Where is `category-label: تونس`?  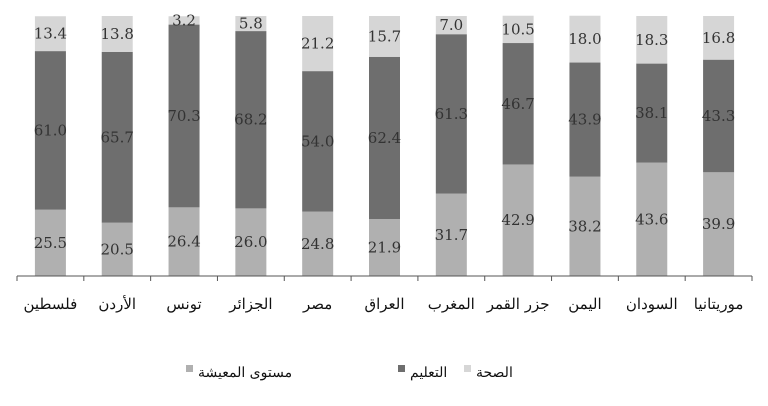
category-label: تونس is located at coordinates (183, 304).